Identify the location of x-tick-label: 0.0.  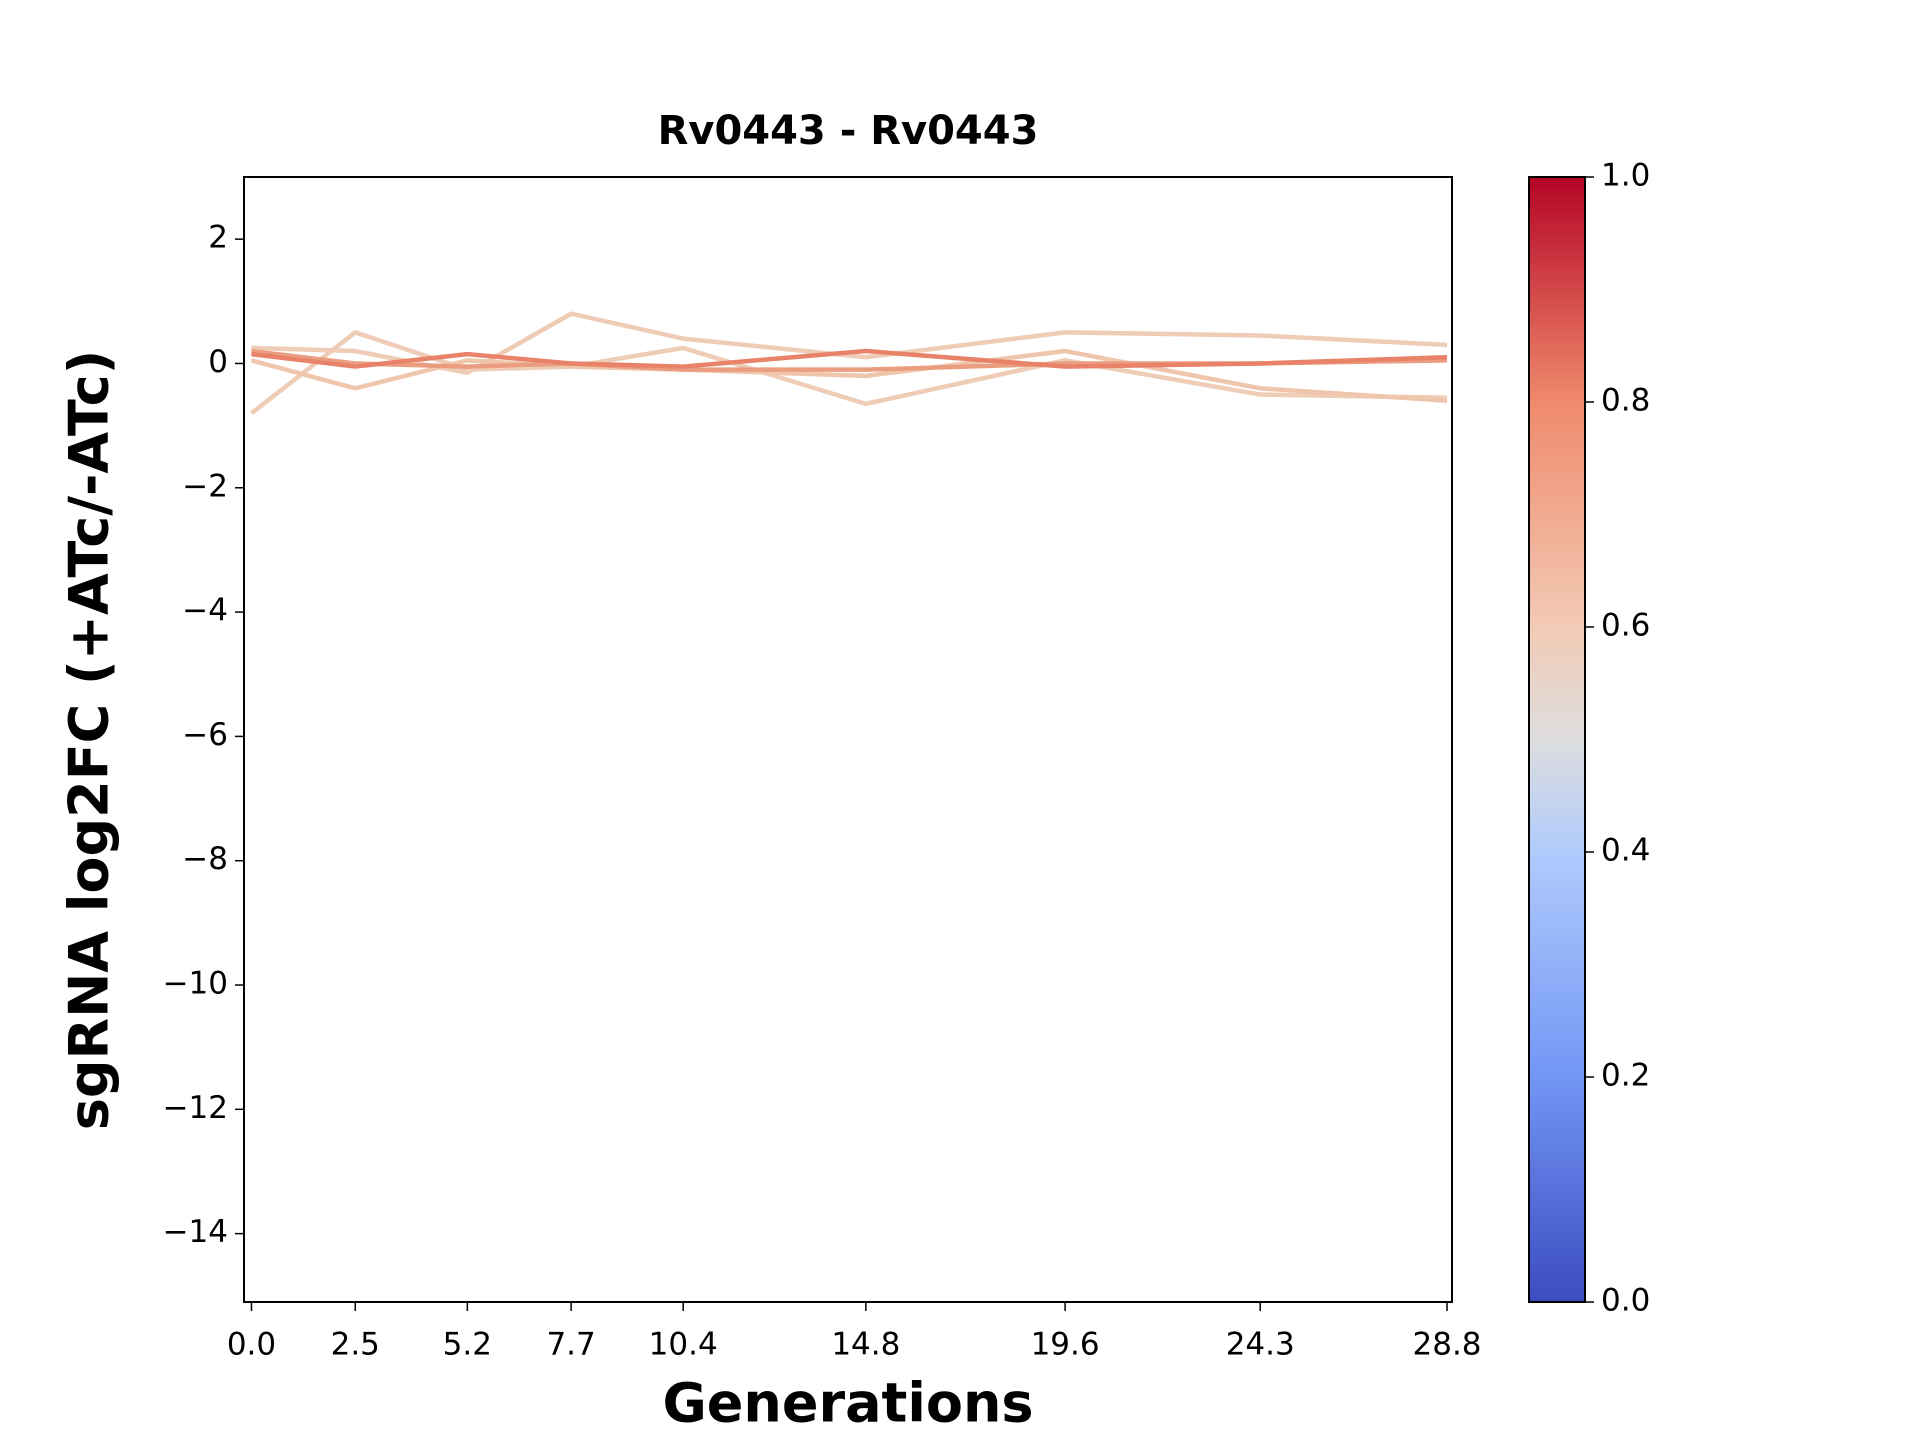
(251, 1345).